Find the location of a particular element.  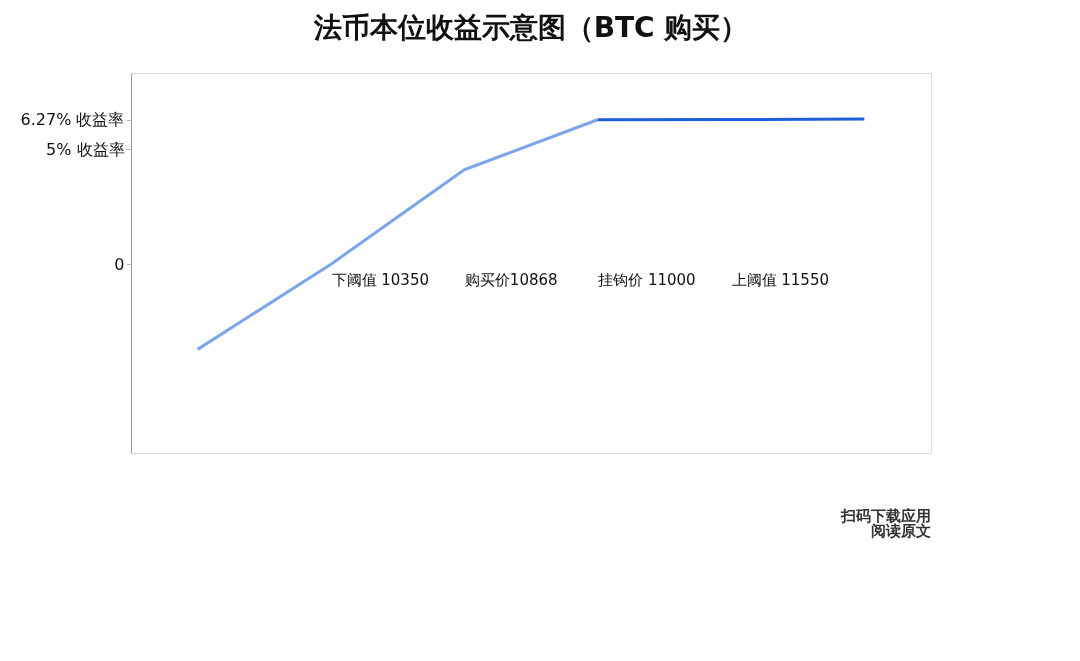

chart-title: 法币本位收益示意图（BTC 购买） is located at coordinates (530, 27).